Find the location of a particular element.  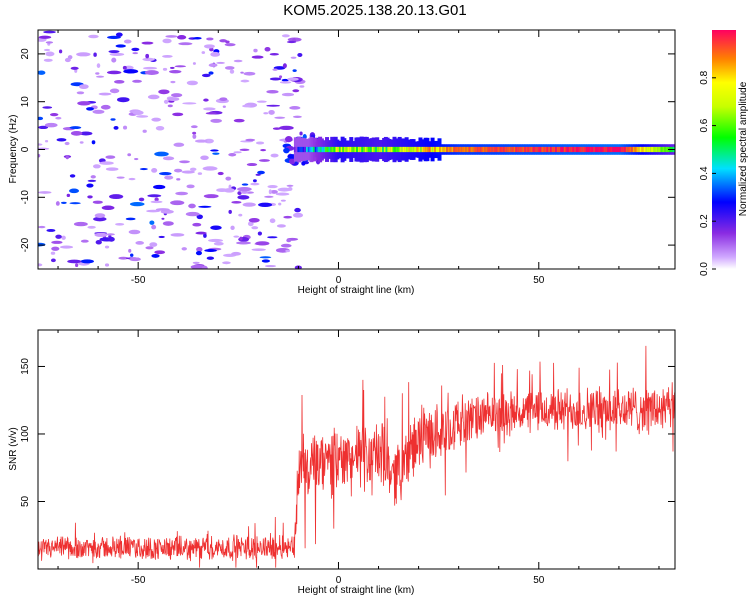

spectrogram-y-tick-label: 20 is located at coordinates (25, 54).